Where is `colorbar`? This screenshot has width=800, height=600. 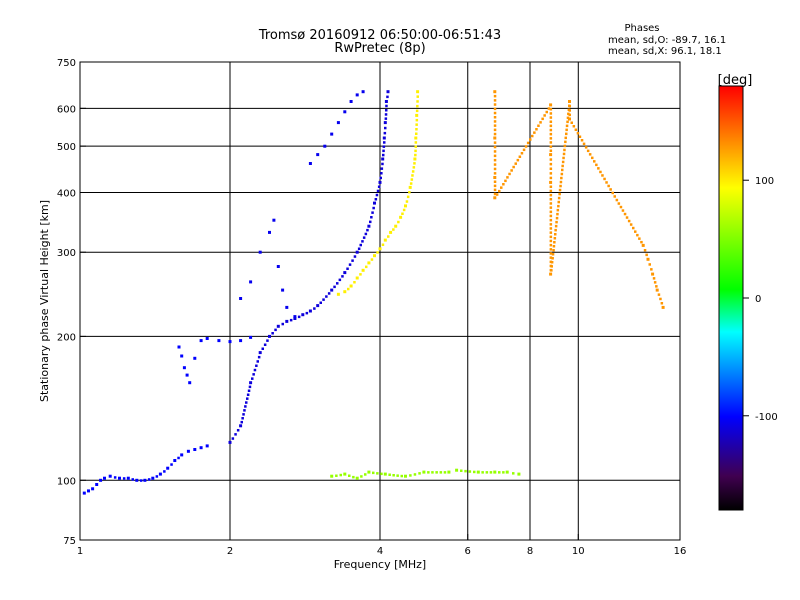
colorbar is located at coordinates (731, 298).